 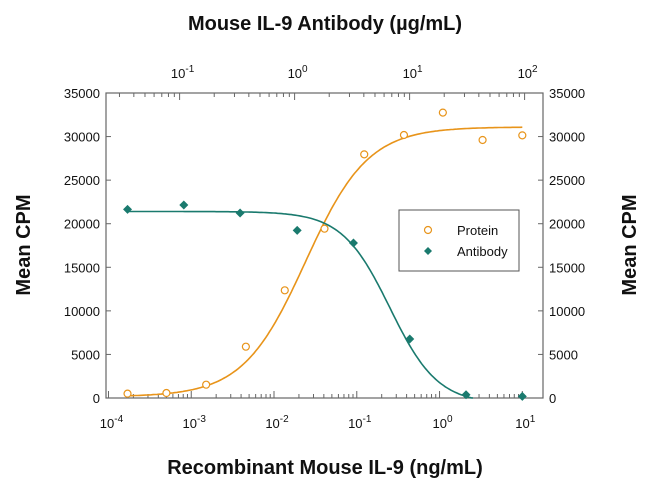 What do you see at coordinates (82, 137) in the screenshot?
I see `y-tick-label-left: 30000` at bounding box center [82, 137].